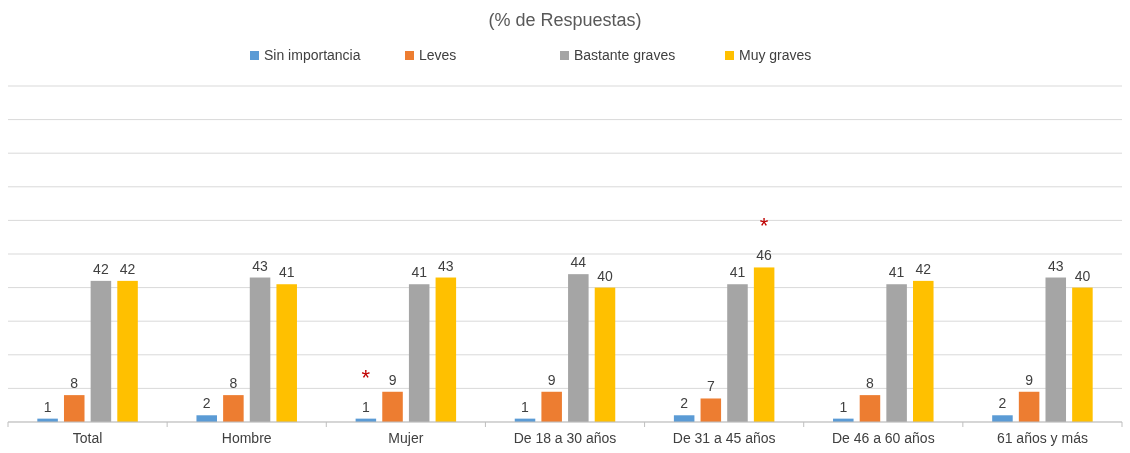 The width and height of the screenshot is (1130, 453). What do you see at coordinates (578, 262) in the screenshot?
I see `data-label: 44` at bounding box center [578, 262].